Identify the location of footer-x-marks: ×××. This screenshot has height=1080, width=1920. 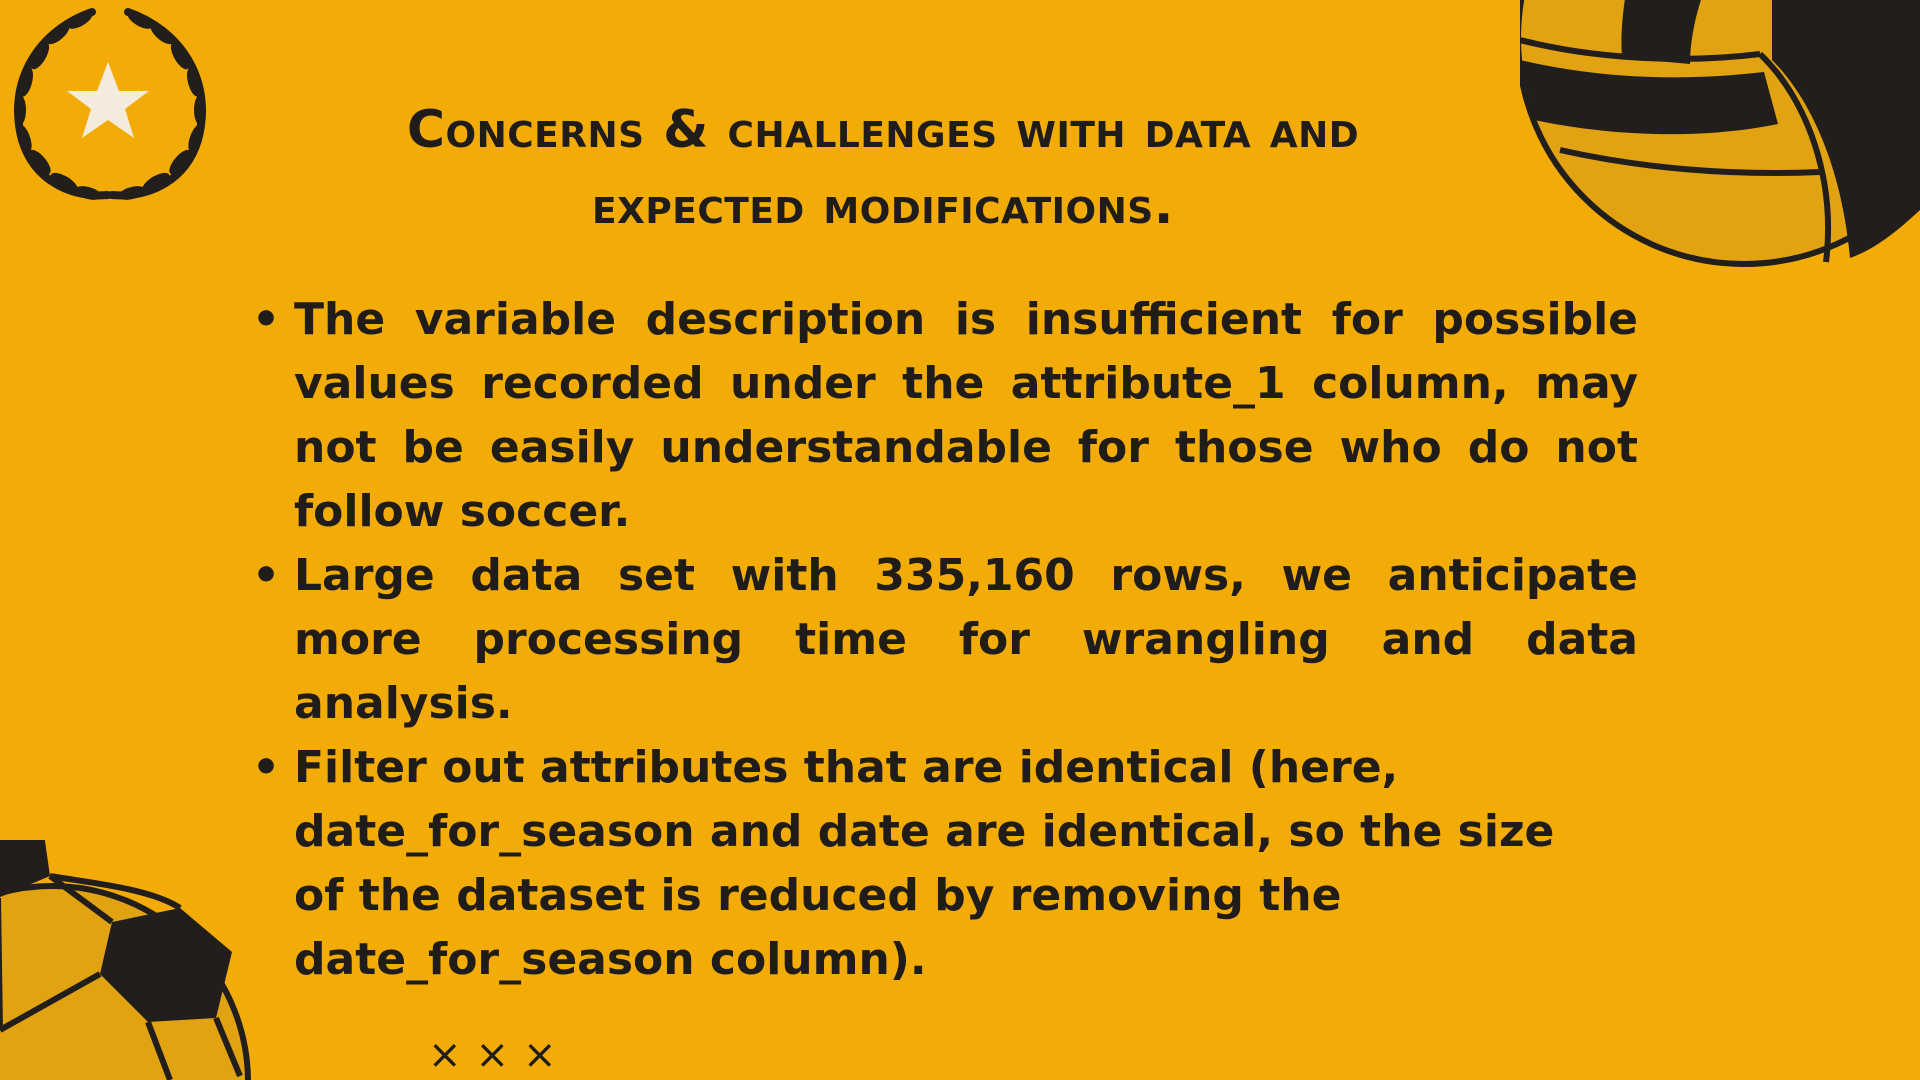
(499, 1055).